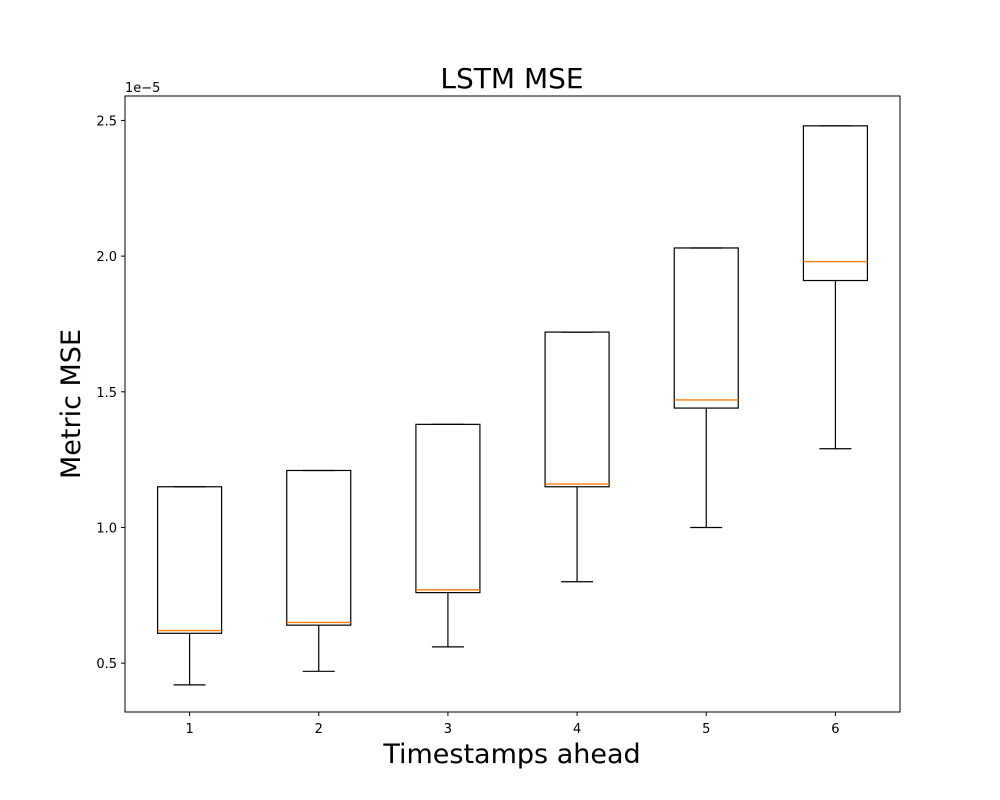 Image resolution: width=1000 pixels, height=800 pixels. I want to click on x-tick-label: 2, so click(319, 729).